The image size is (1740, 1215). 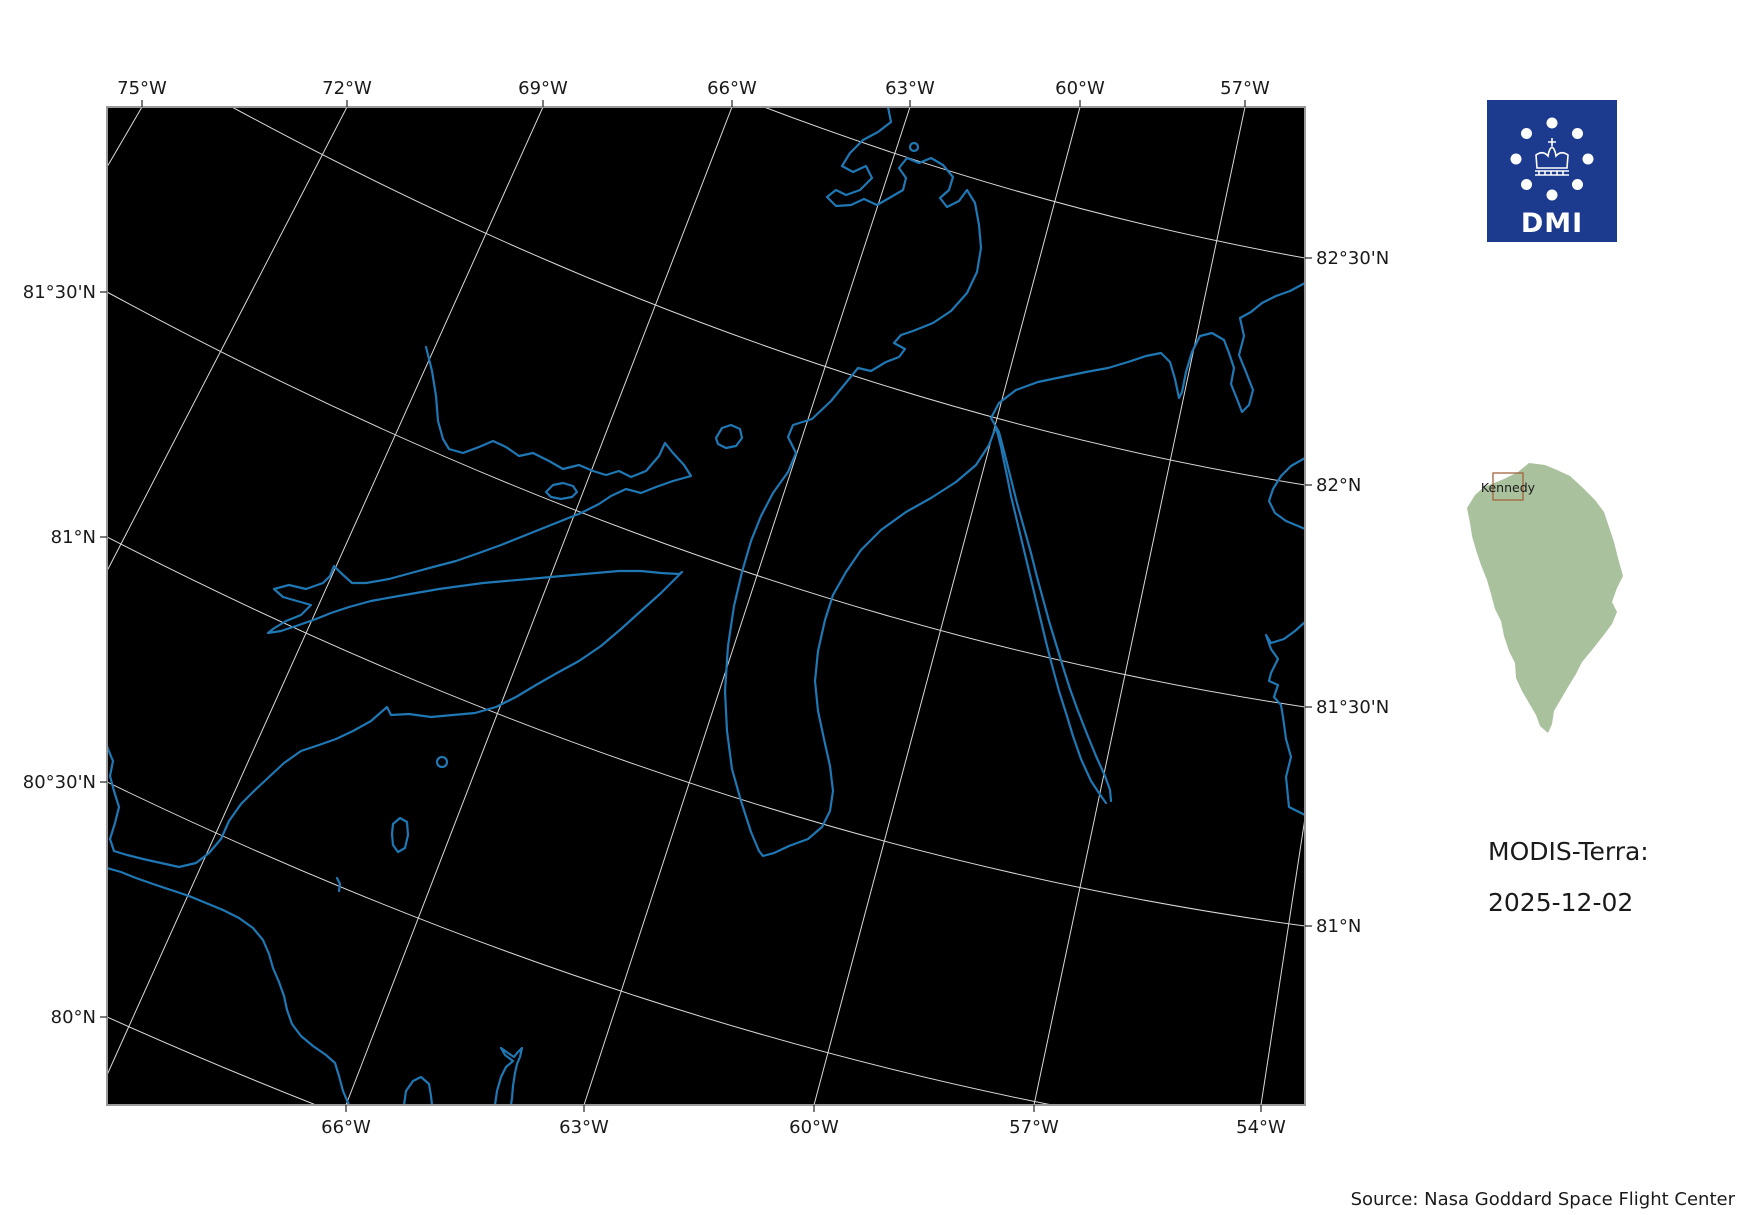 I want to click on crown-icon, so click(x=1552, y=157).